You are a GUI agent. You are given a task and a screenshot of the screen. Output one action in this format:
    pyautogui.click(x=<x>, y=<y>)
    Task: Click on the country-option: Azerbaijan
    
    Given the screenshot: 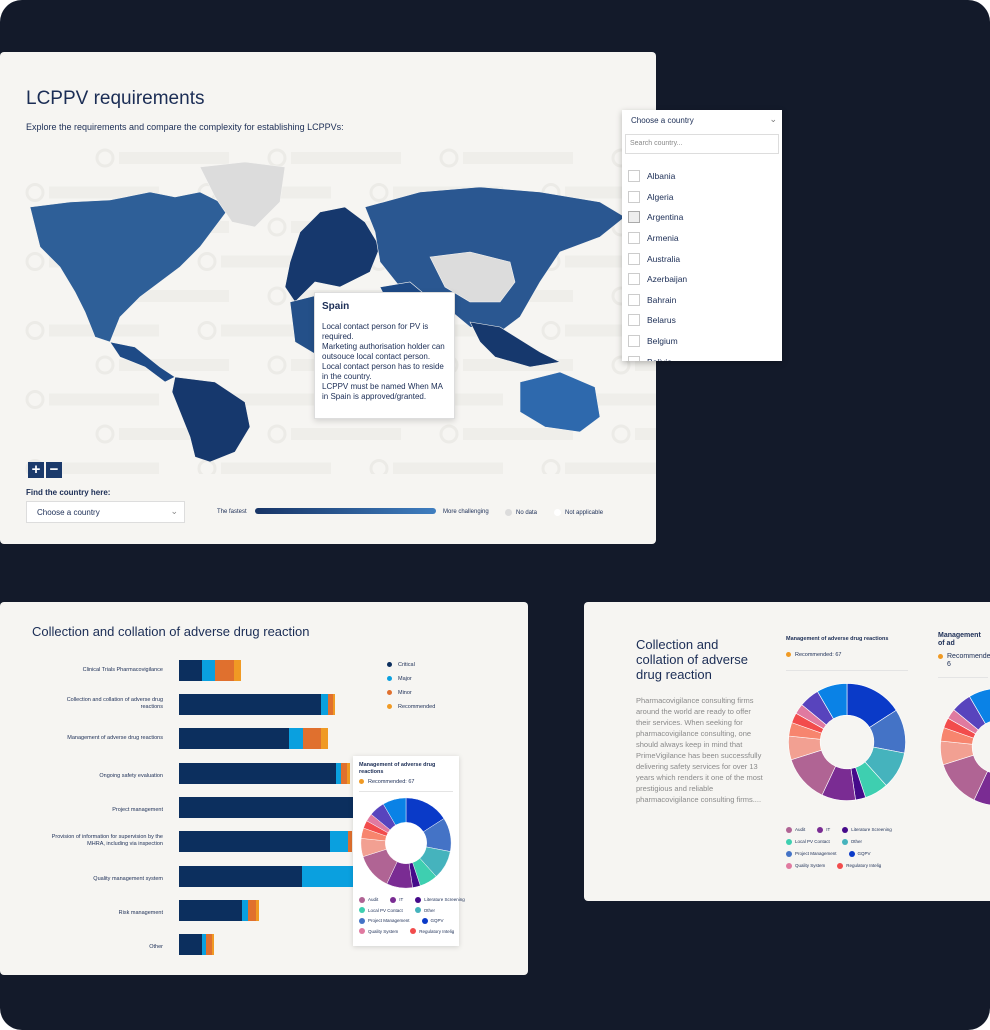 What is the action you would take?
    pyautogui.click(x=702, y=279)
    